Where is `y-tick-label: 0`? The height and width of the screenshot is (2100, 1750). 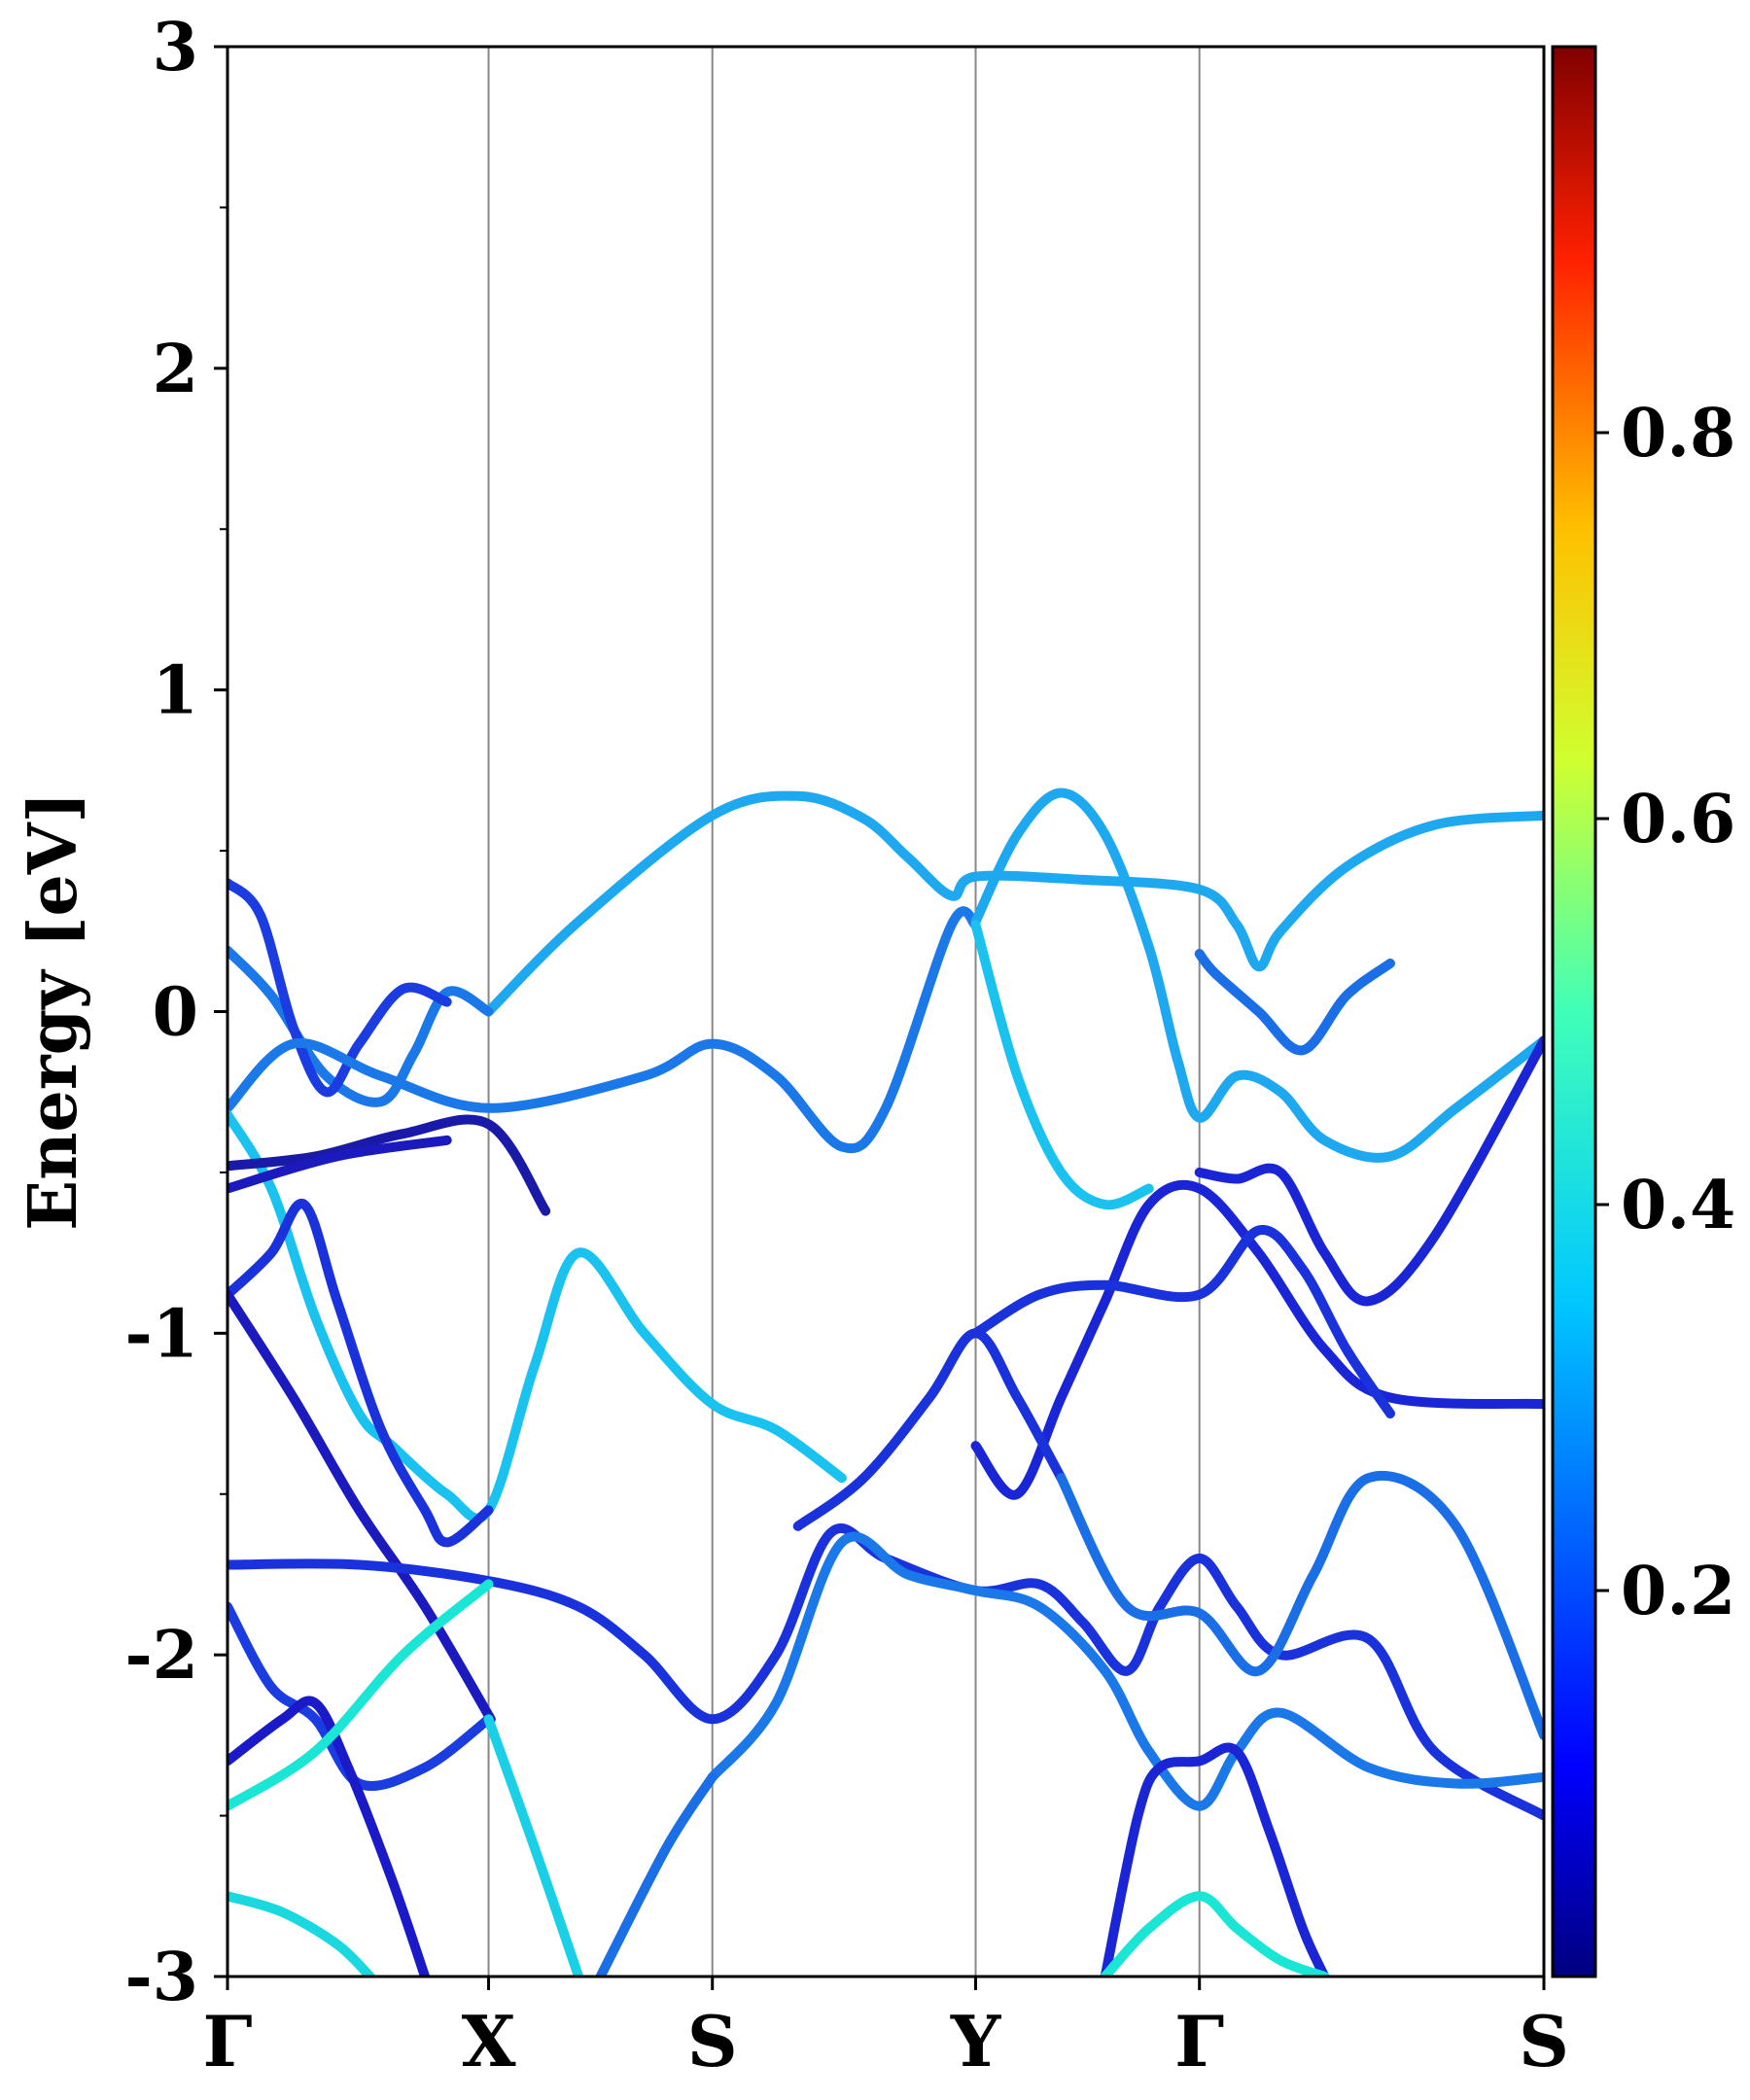
y-tick-label: 0 is located at coordinates (175, 1013).